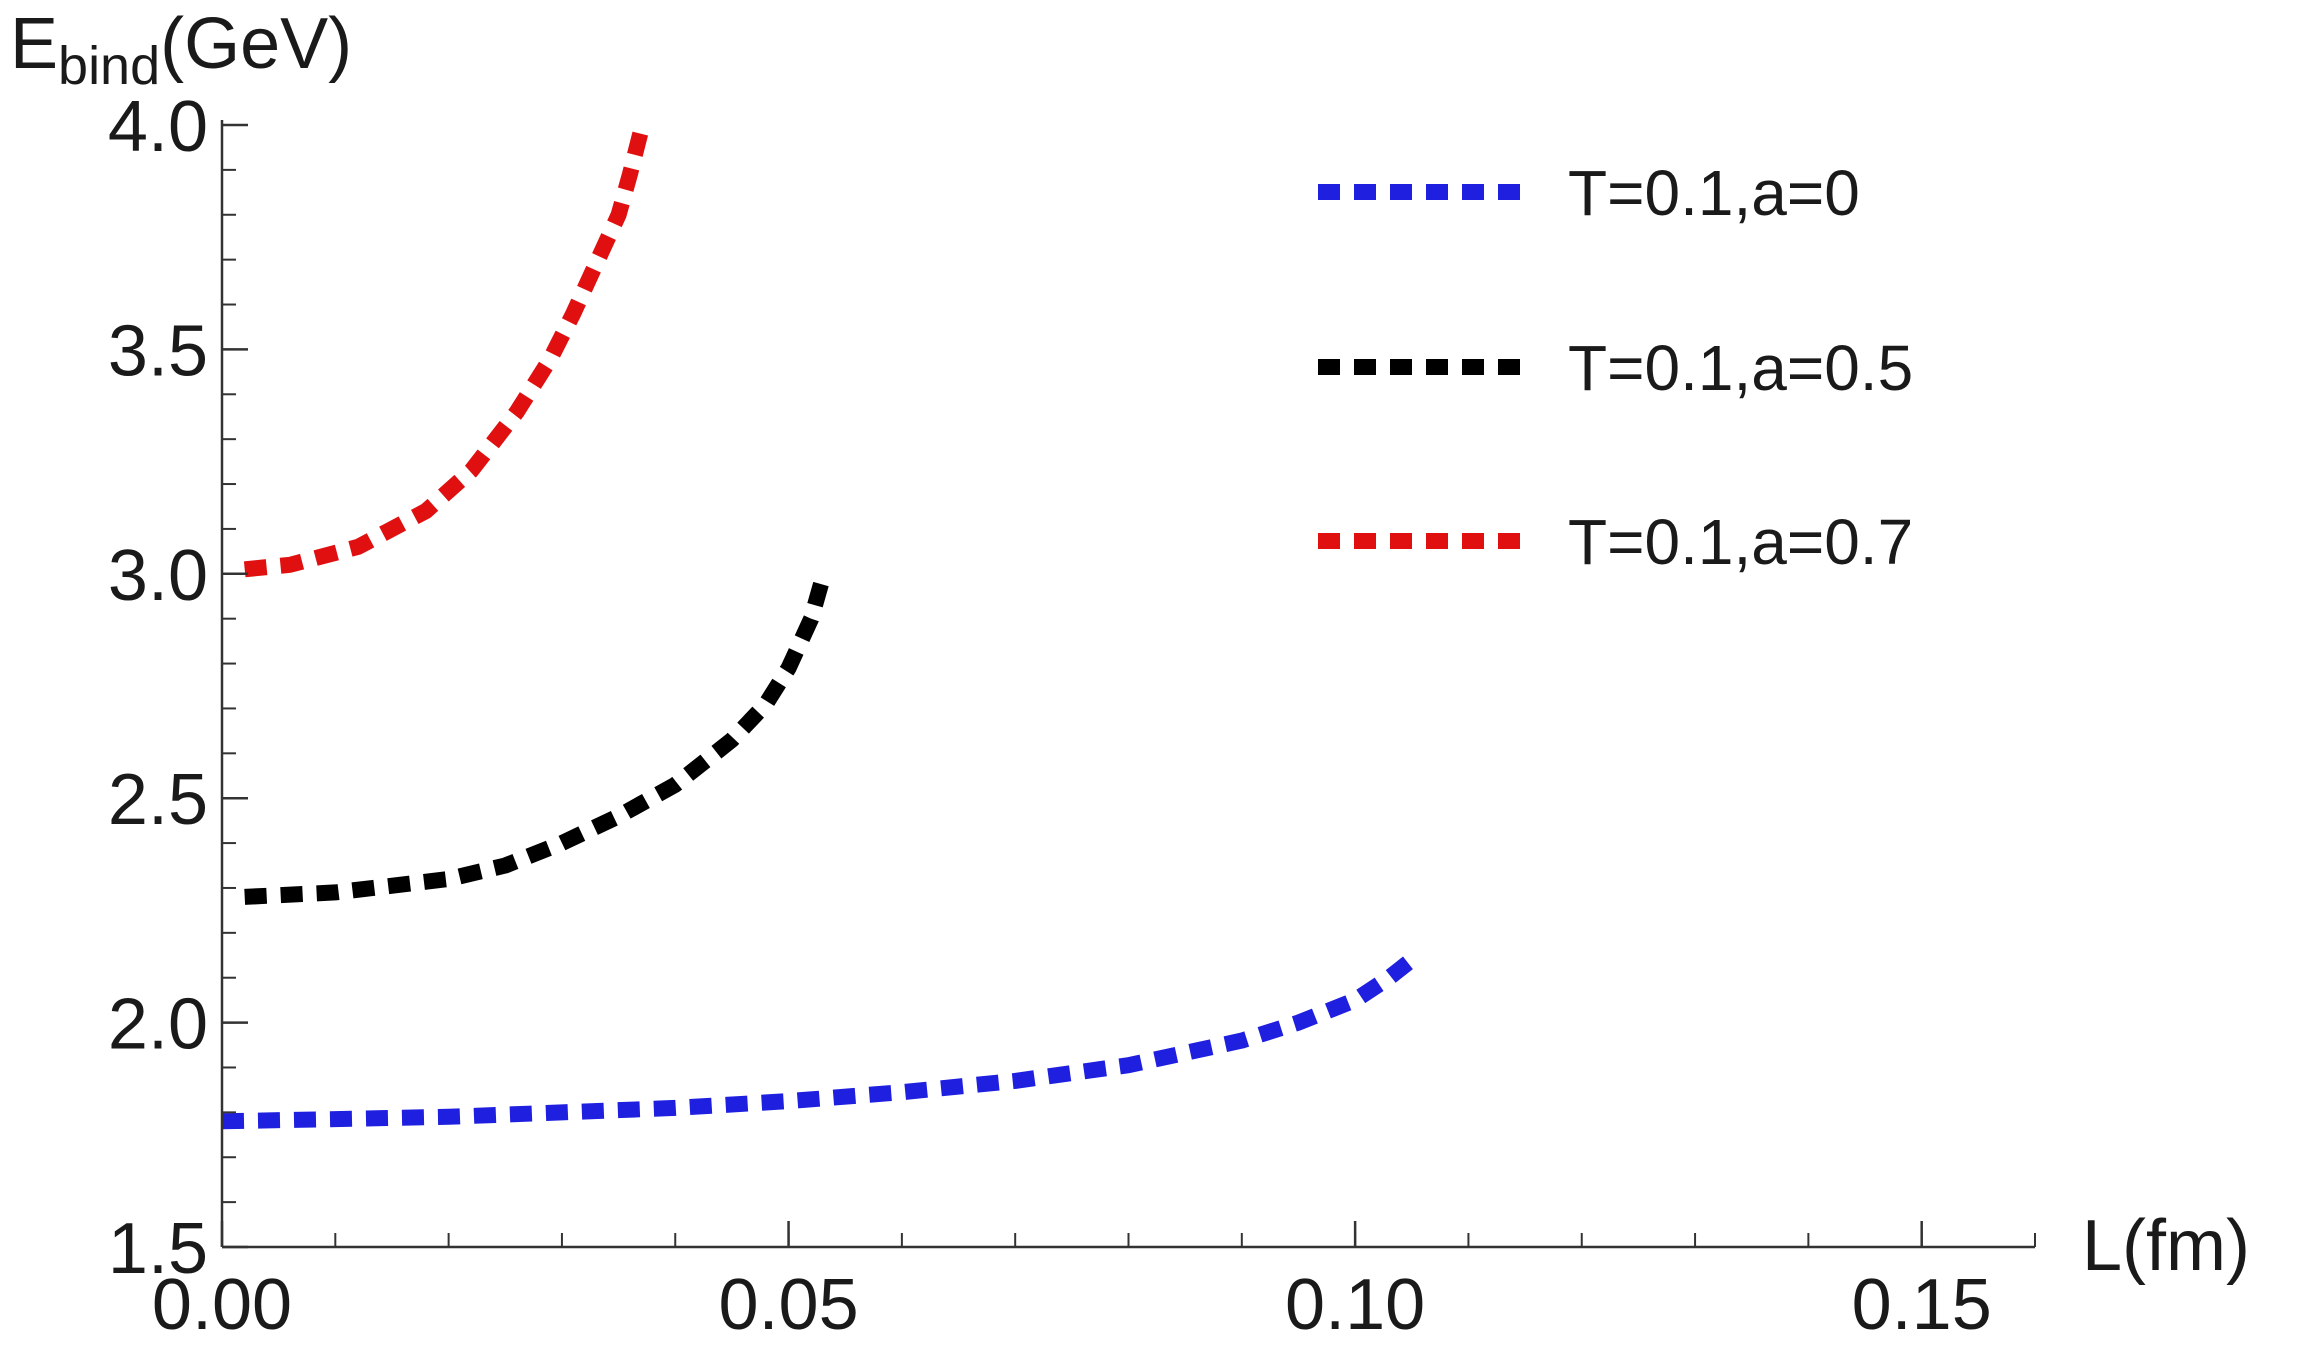 This screenshot has width=2302, height=1351. I want to click on y-tick-label: 1.5, so click(158, 1249).